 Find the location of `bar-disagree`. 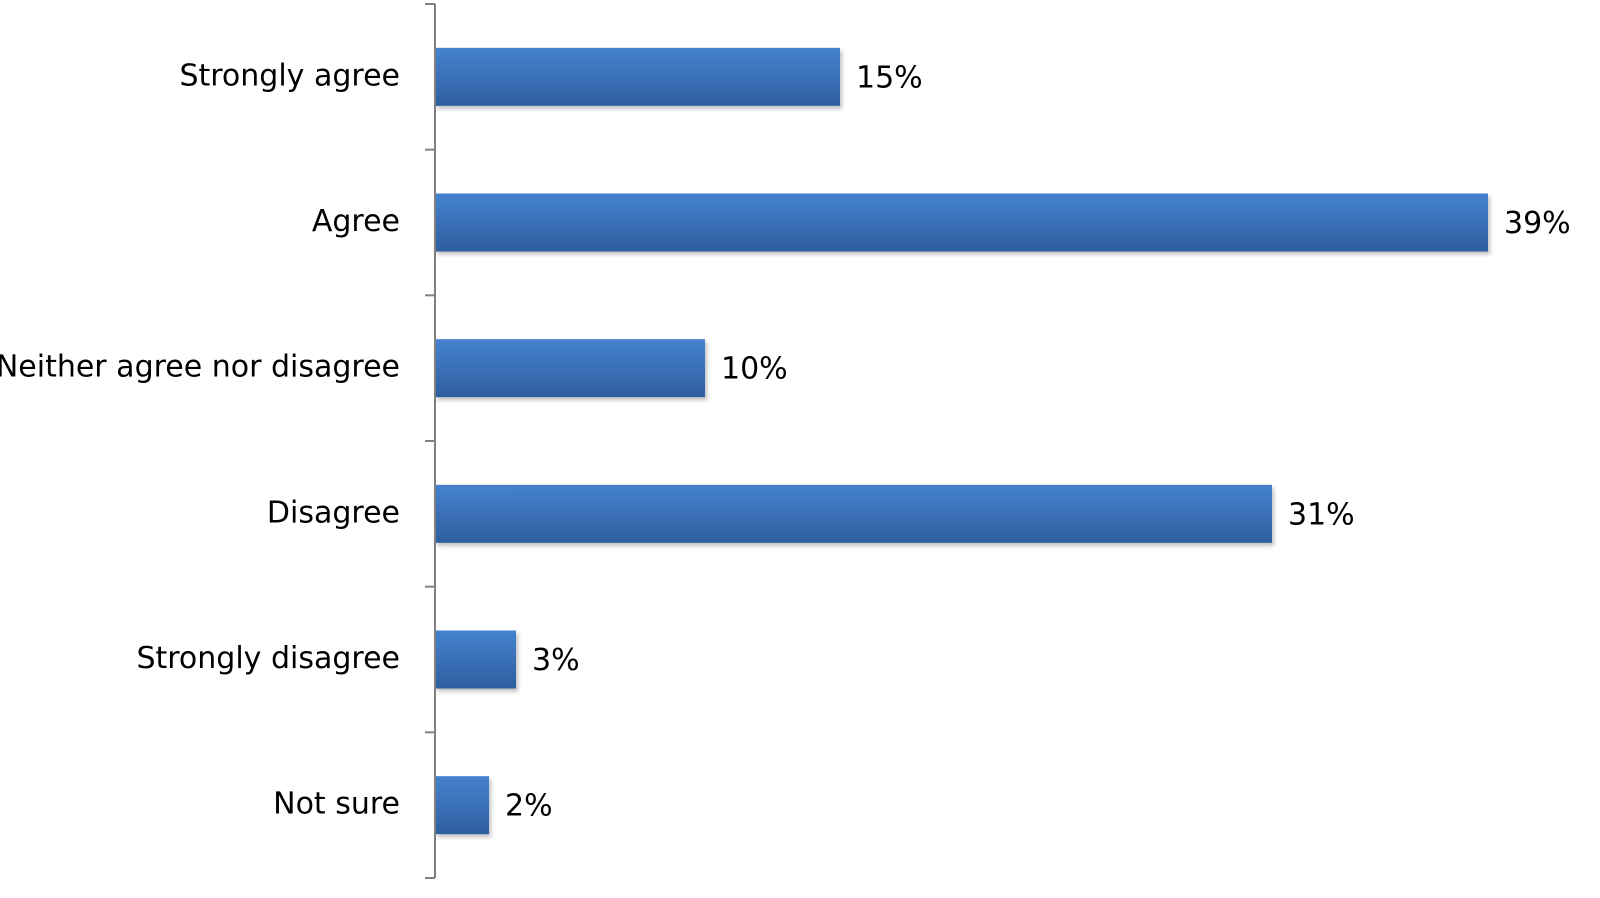

bar-disagree is located at coordinates (853, 513).